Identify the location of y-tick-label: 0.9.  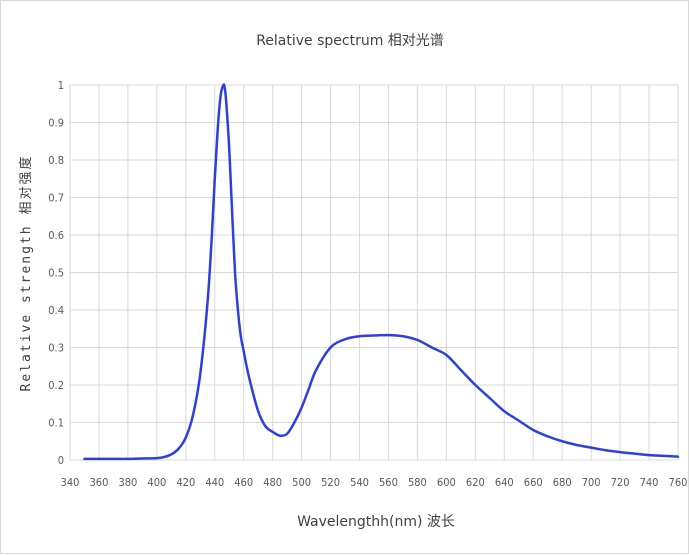
(56, 123).